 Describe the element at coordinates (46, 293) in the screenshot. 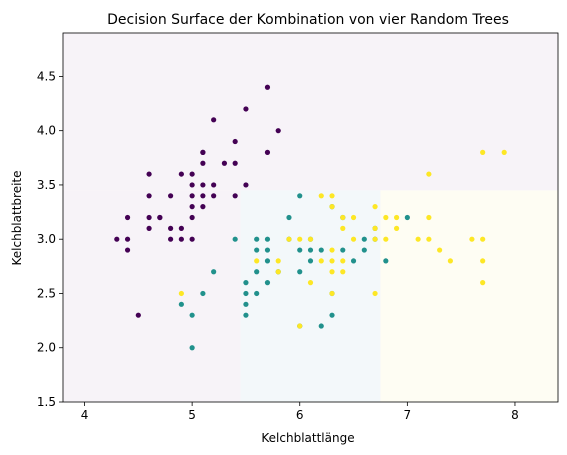

I see `y-tick-label: 2.5` at that location.